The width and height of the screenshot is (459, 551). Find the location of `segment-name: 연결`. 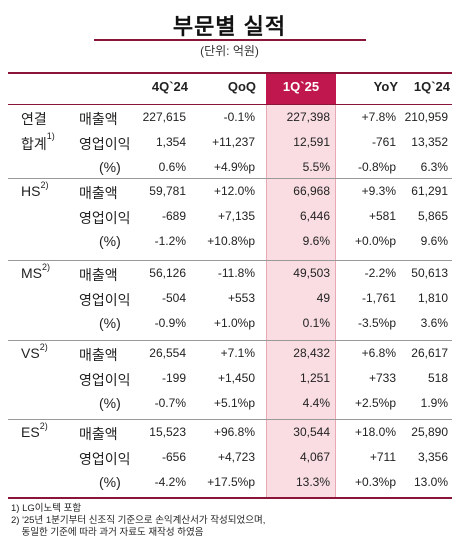

segment-name: 연결 is located at coordinates (34, 119).